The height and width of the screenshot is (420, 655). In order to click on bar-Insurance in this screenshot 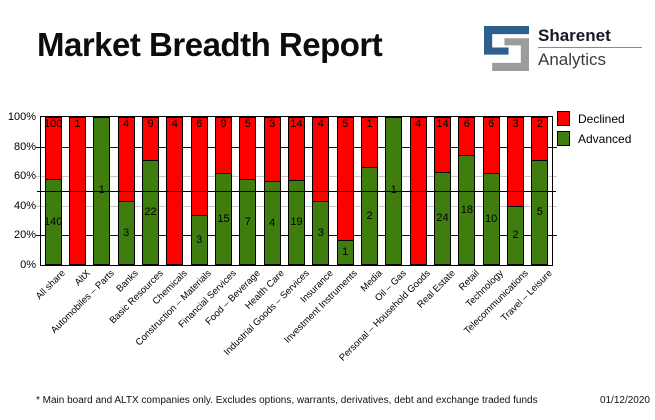, I will do `click(320, 191)`.